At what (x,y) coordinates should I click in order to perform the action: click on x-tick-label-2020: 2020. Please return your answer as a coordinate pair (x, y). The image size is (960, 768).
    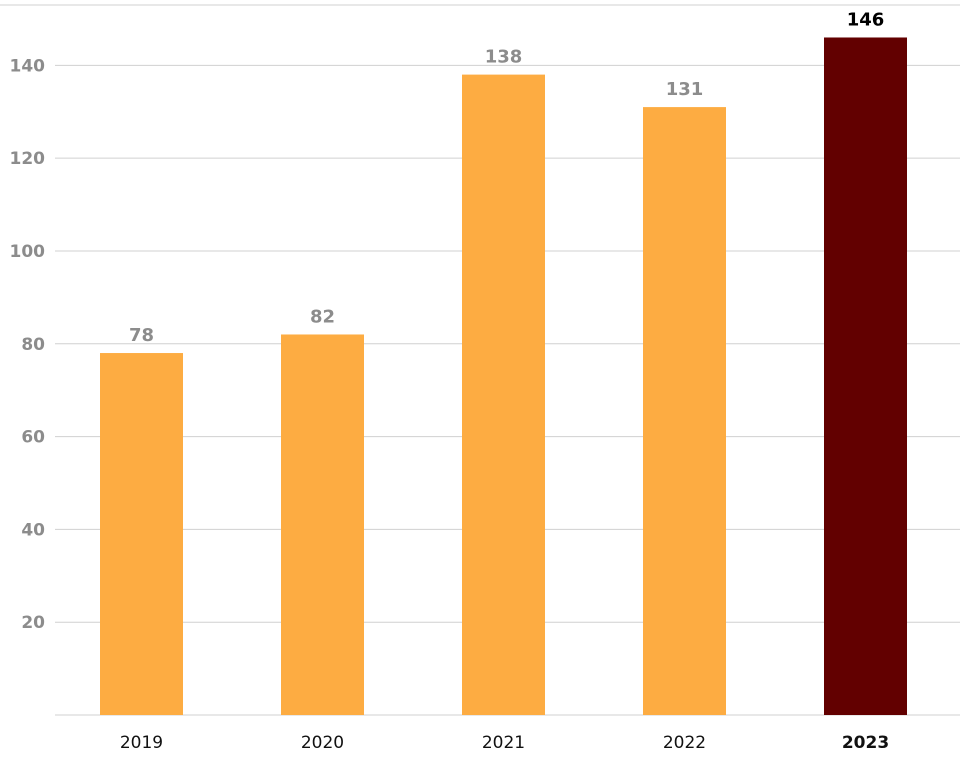
    Looking at the image, I should click on (322, 743).